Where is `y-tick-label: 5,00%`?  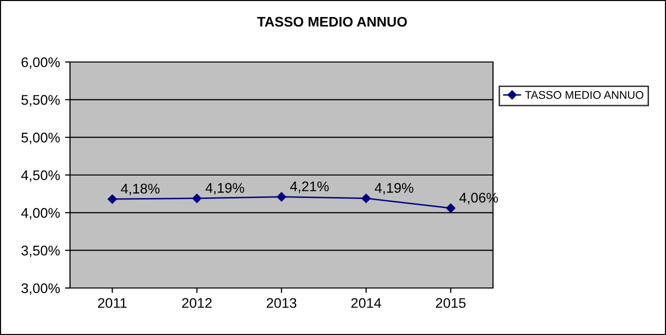
y-tick-label: 5,00% is located at coordinates (40, 138).